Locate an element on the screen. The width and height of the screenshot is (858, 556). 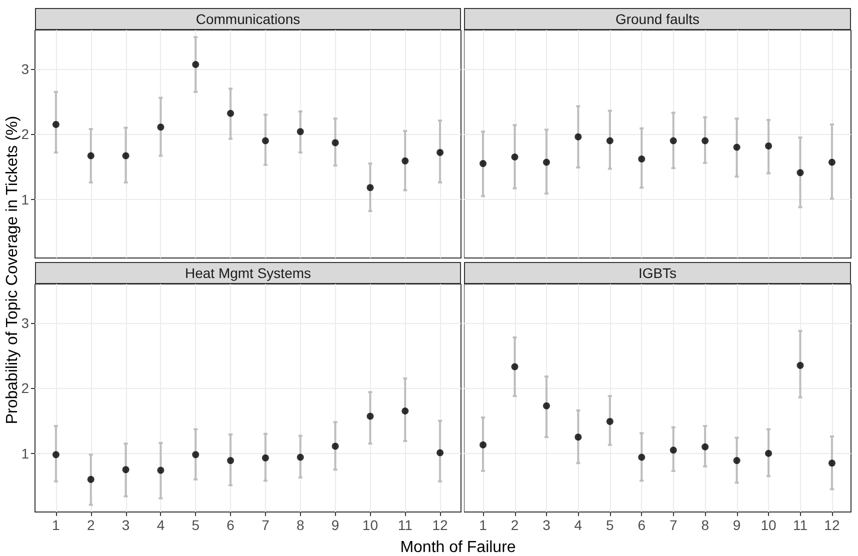
chart-title: Communications is located at coordinates (248, 19).